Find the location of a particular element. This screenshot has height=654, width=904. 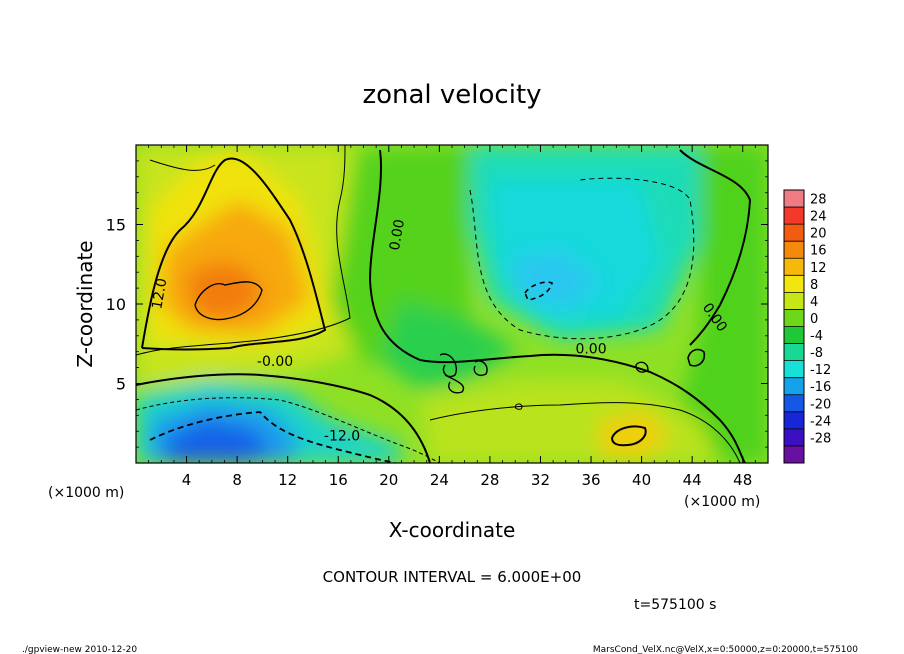

colorbar-label-6: 4 is located at coordinates (814, 302).